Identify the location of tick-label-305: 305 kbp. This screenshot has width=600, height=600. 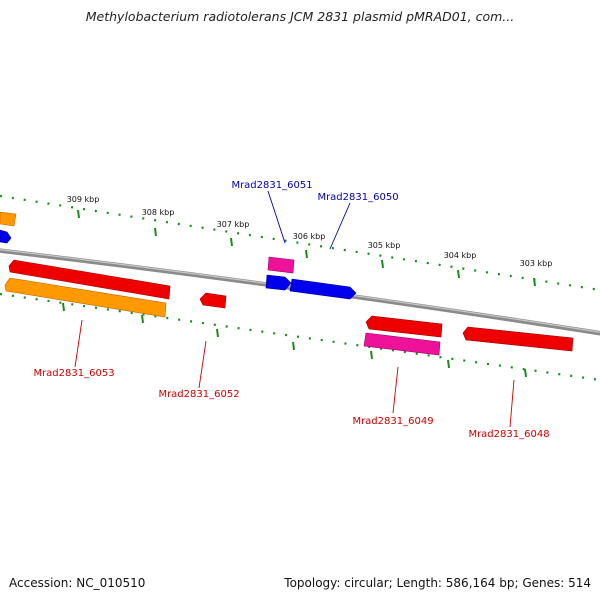
(384, 245).